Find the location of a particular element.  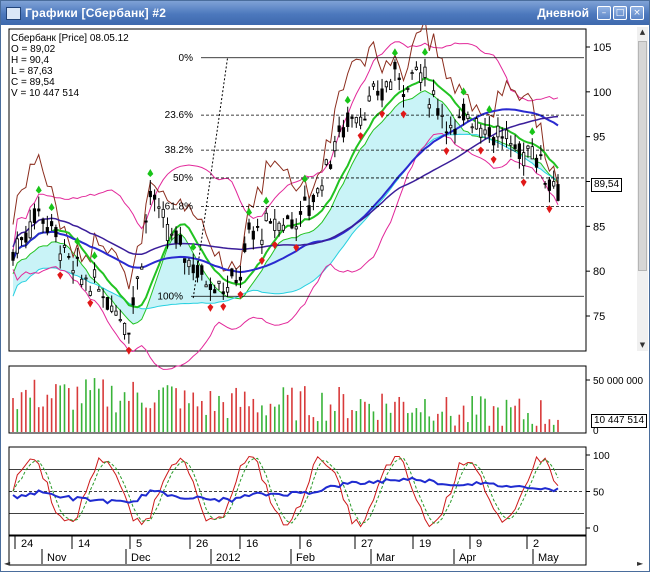

scroll-thumb is located at coordinates (642, 156).